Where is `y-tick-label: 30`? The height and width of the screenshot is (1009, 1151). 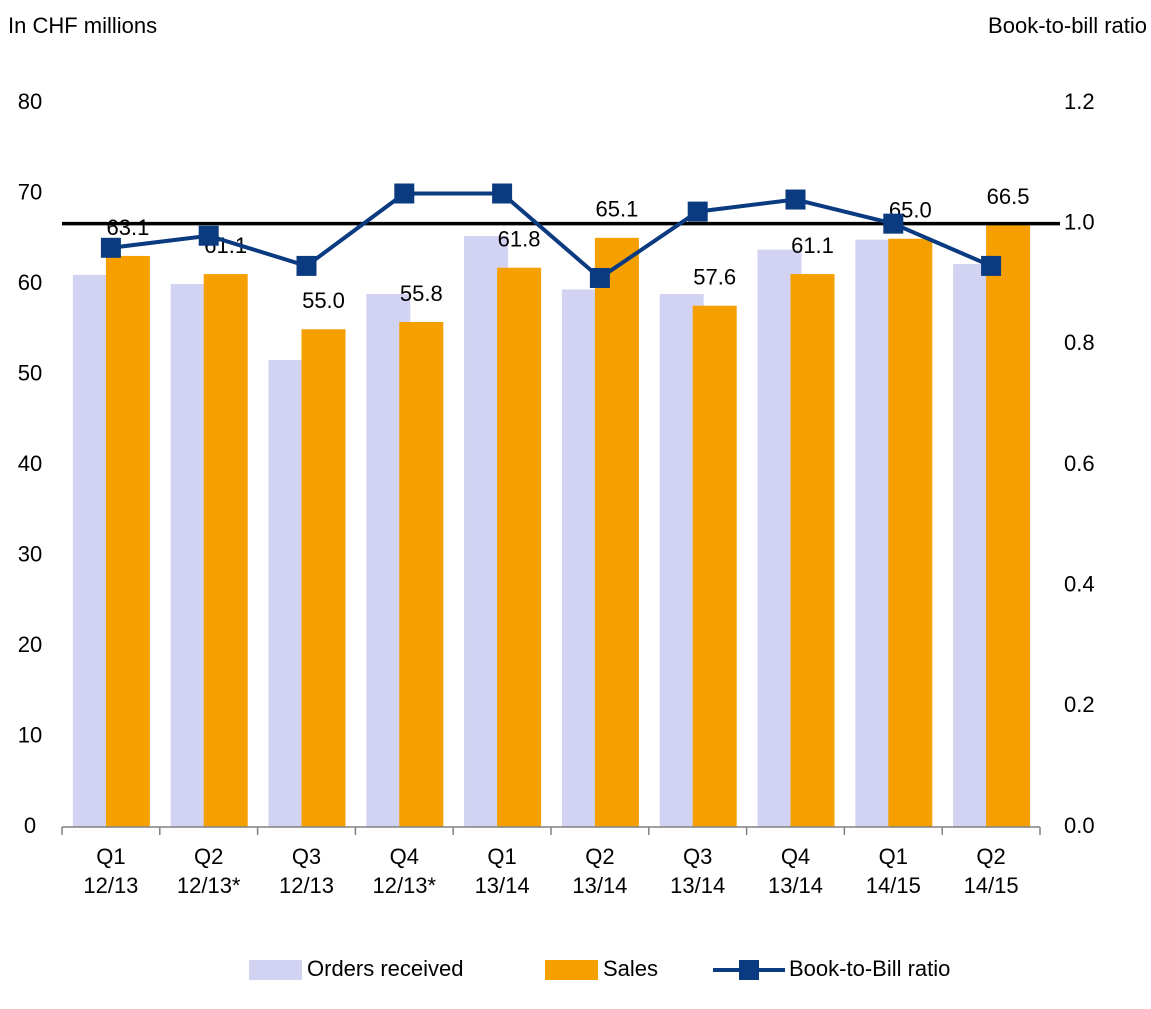 y-tick-label: 30 is located at coordinates (30, 553).